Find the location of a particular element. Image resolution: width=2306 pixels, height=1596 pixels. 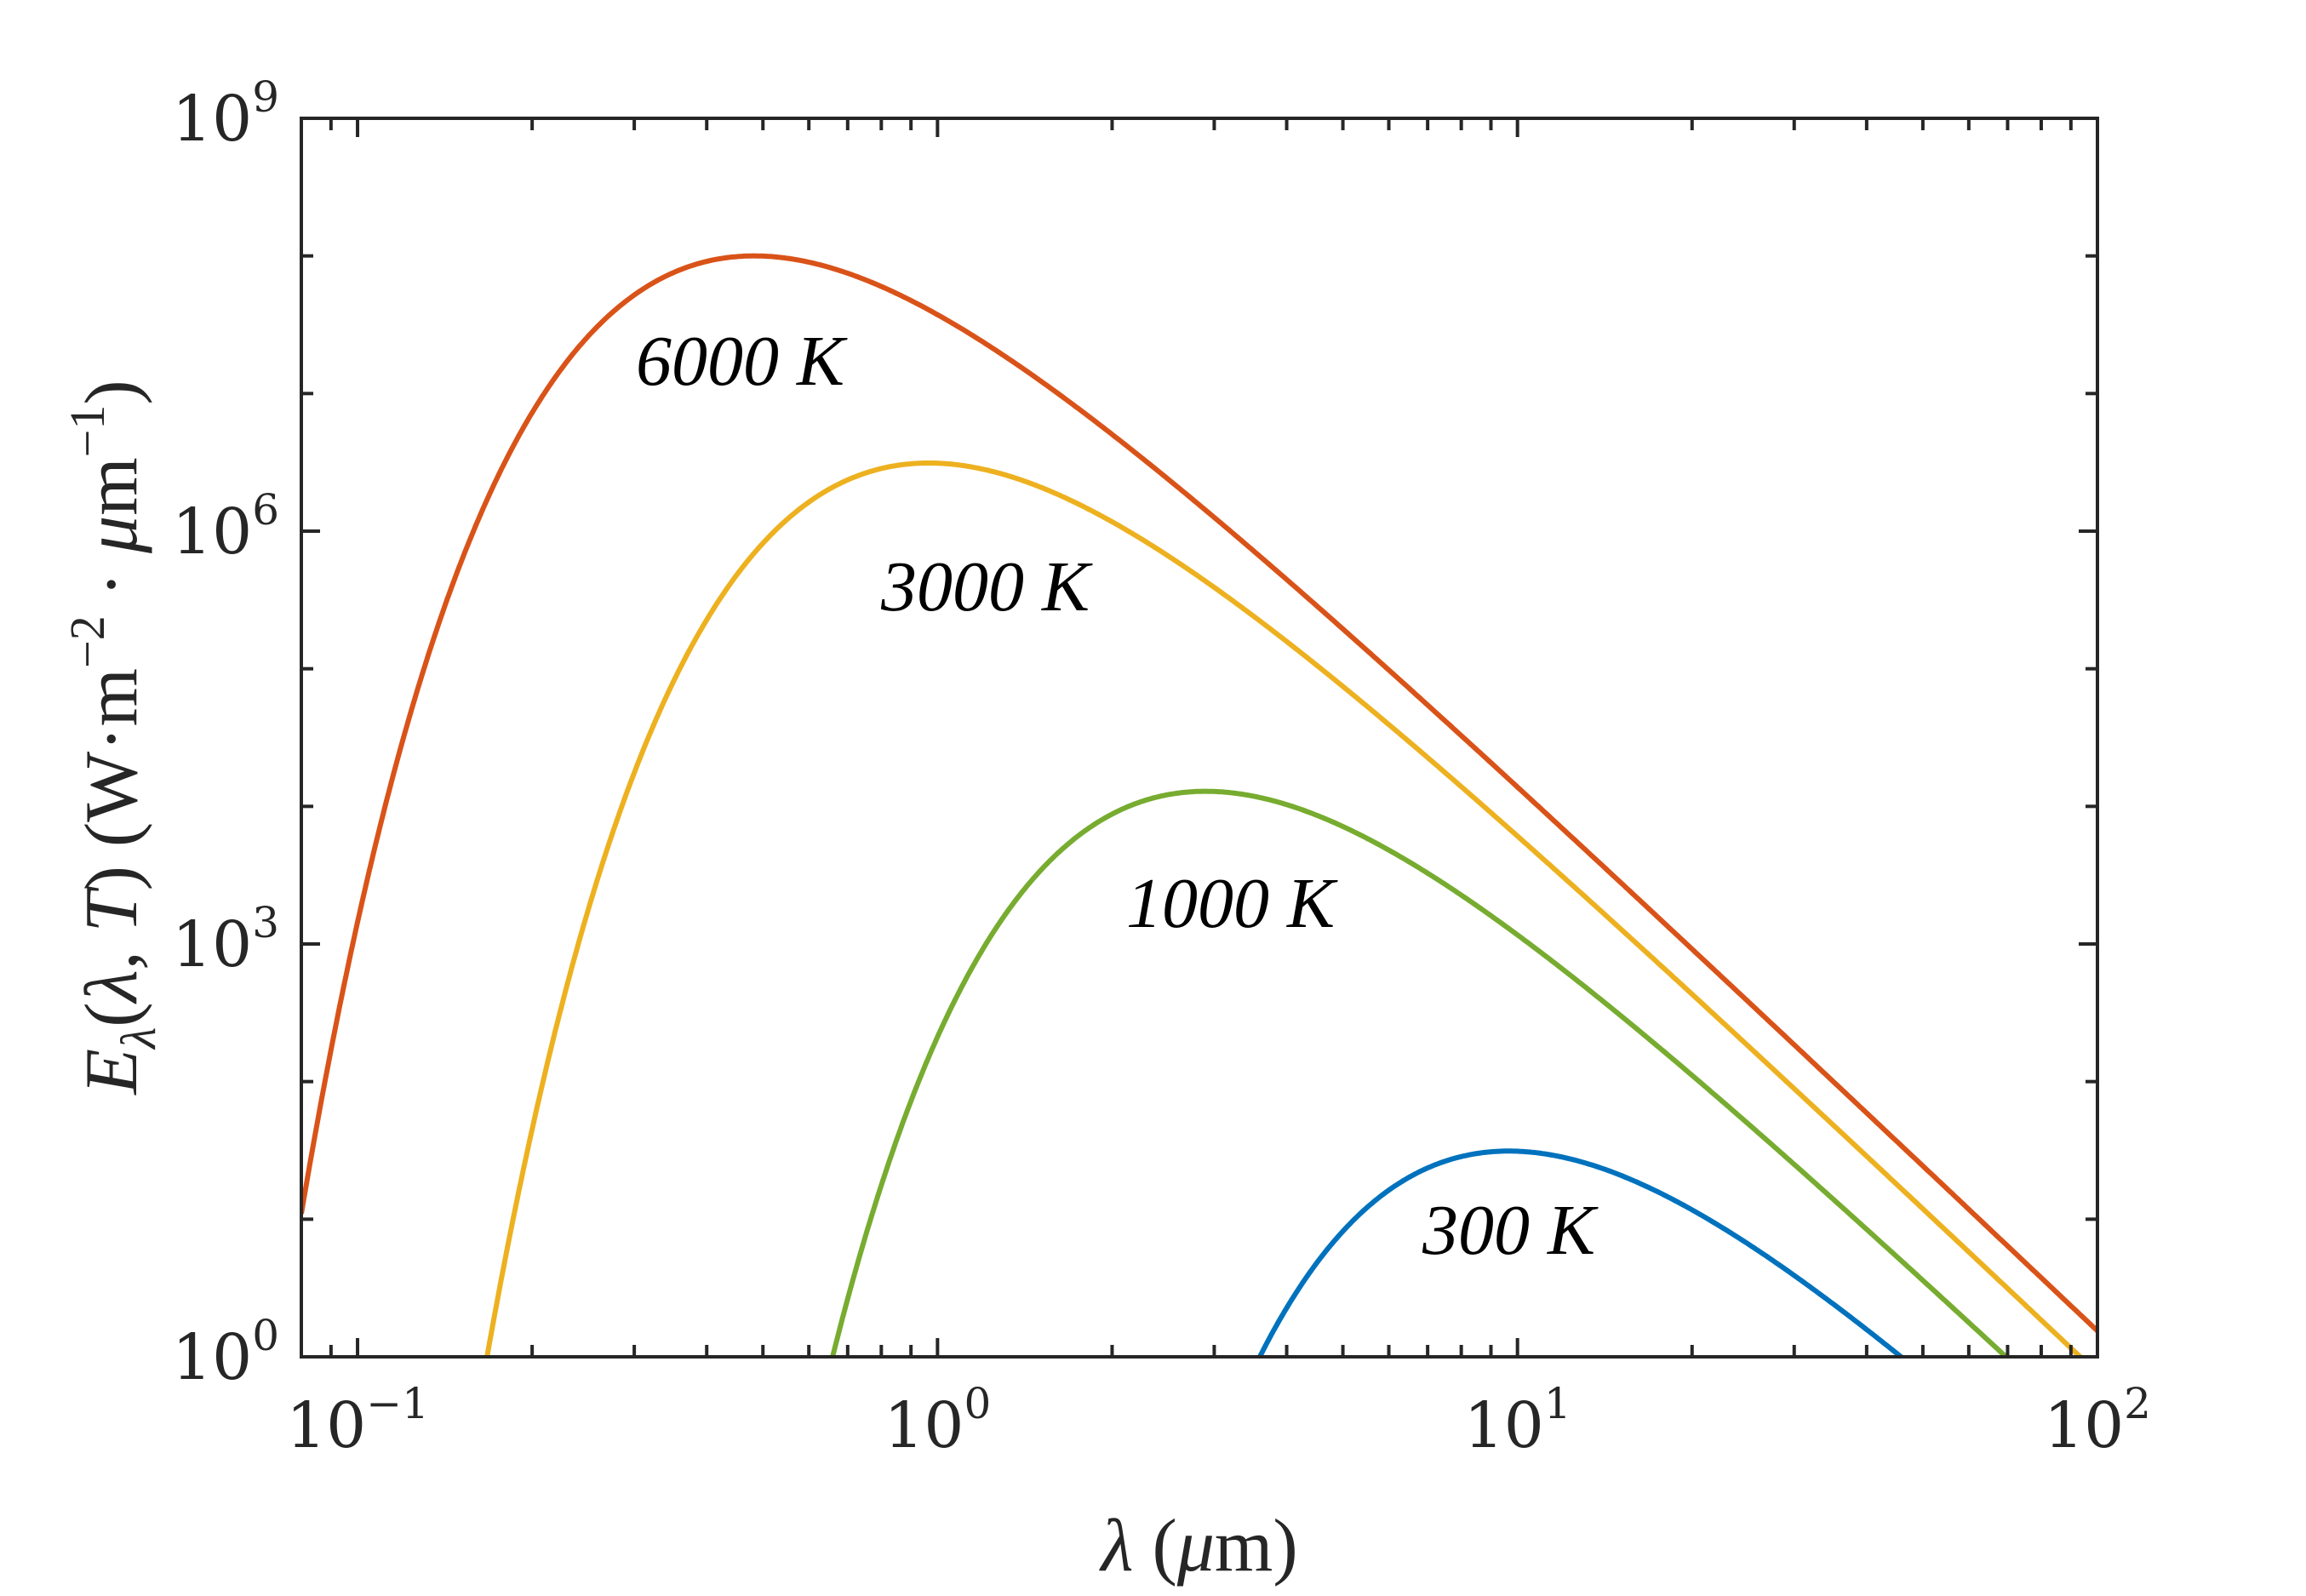

y-tick-label: 10⁰ is located at coordinates (225, 1352).